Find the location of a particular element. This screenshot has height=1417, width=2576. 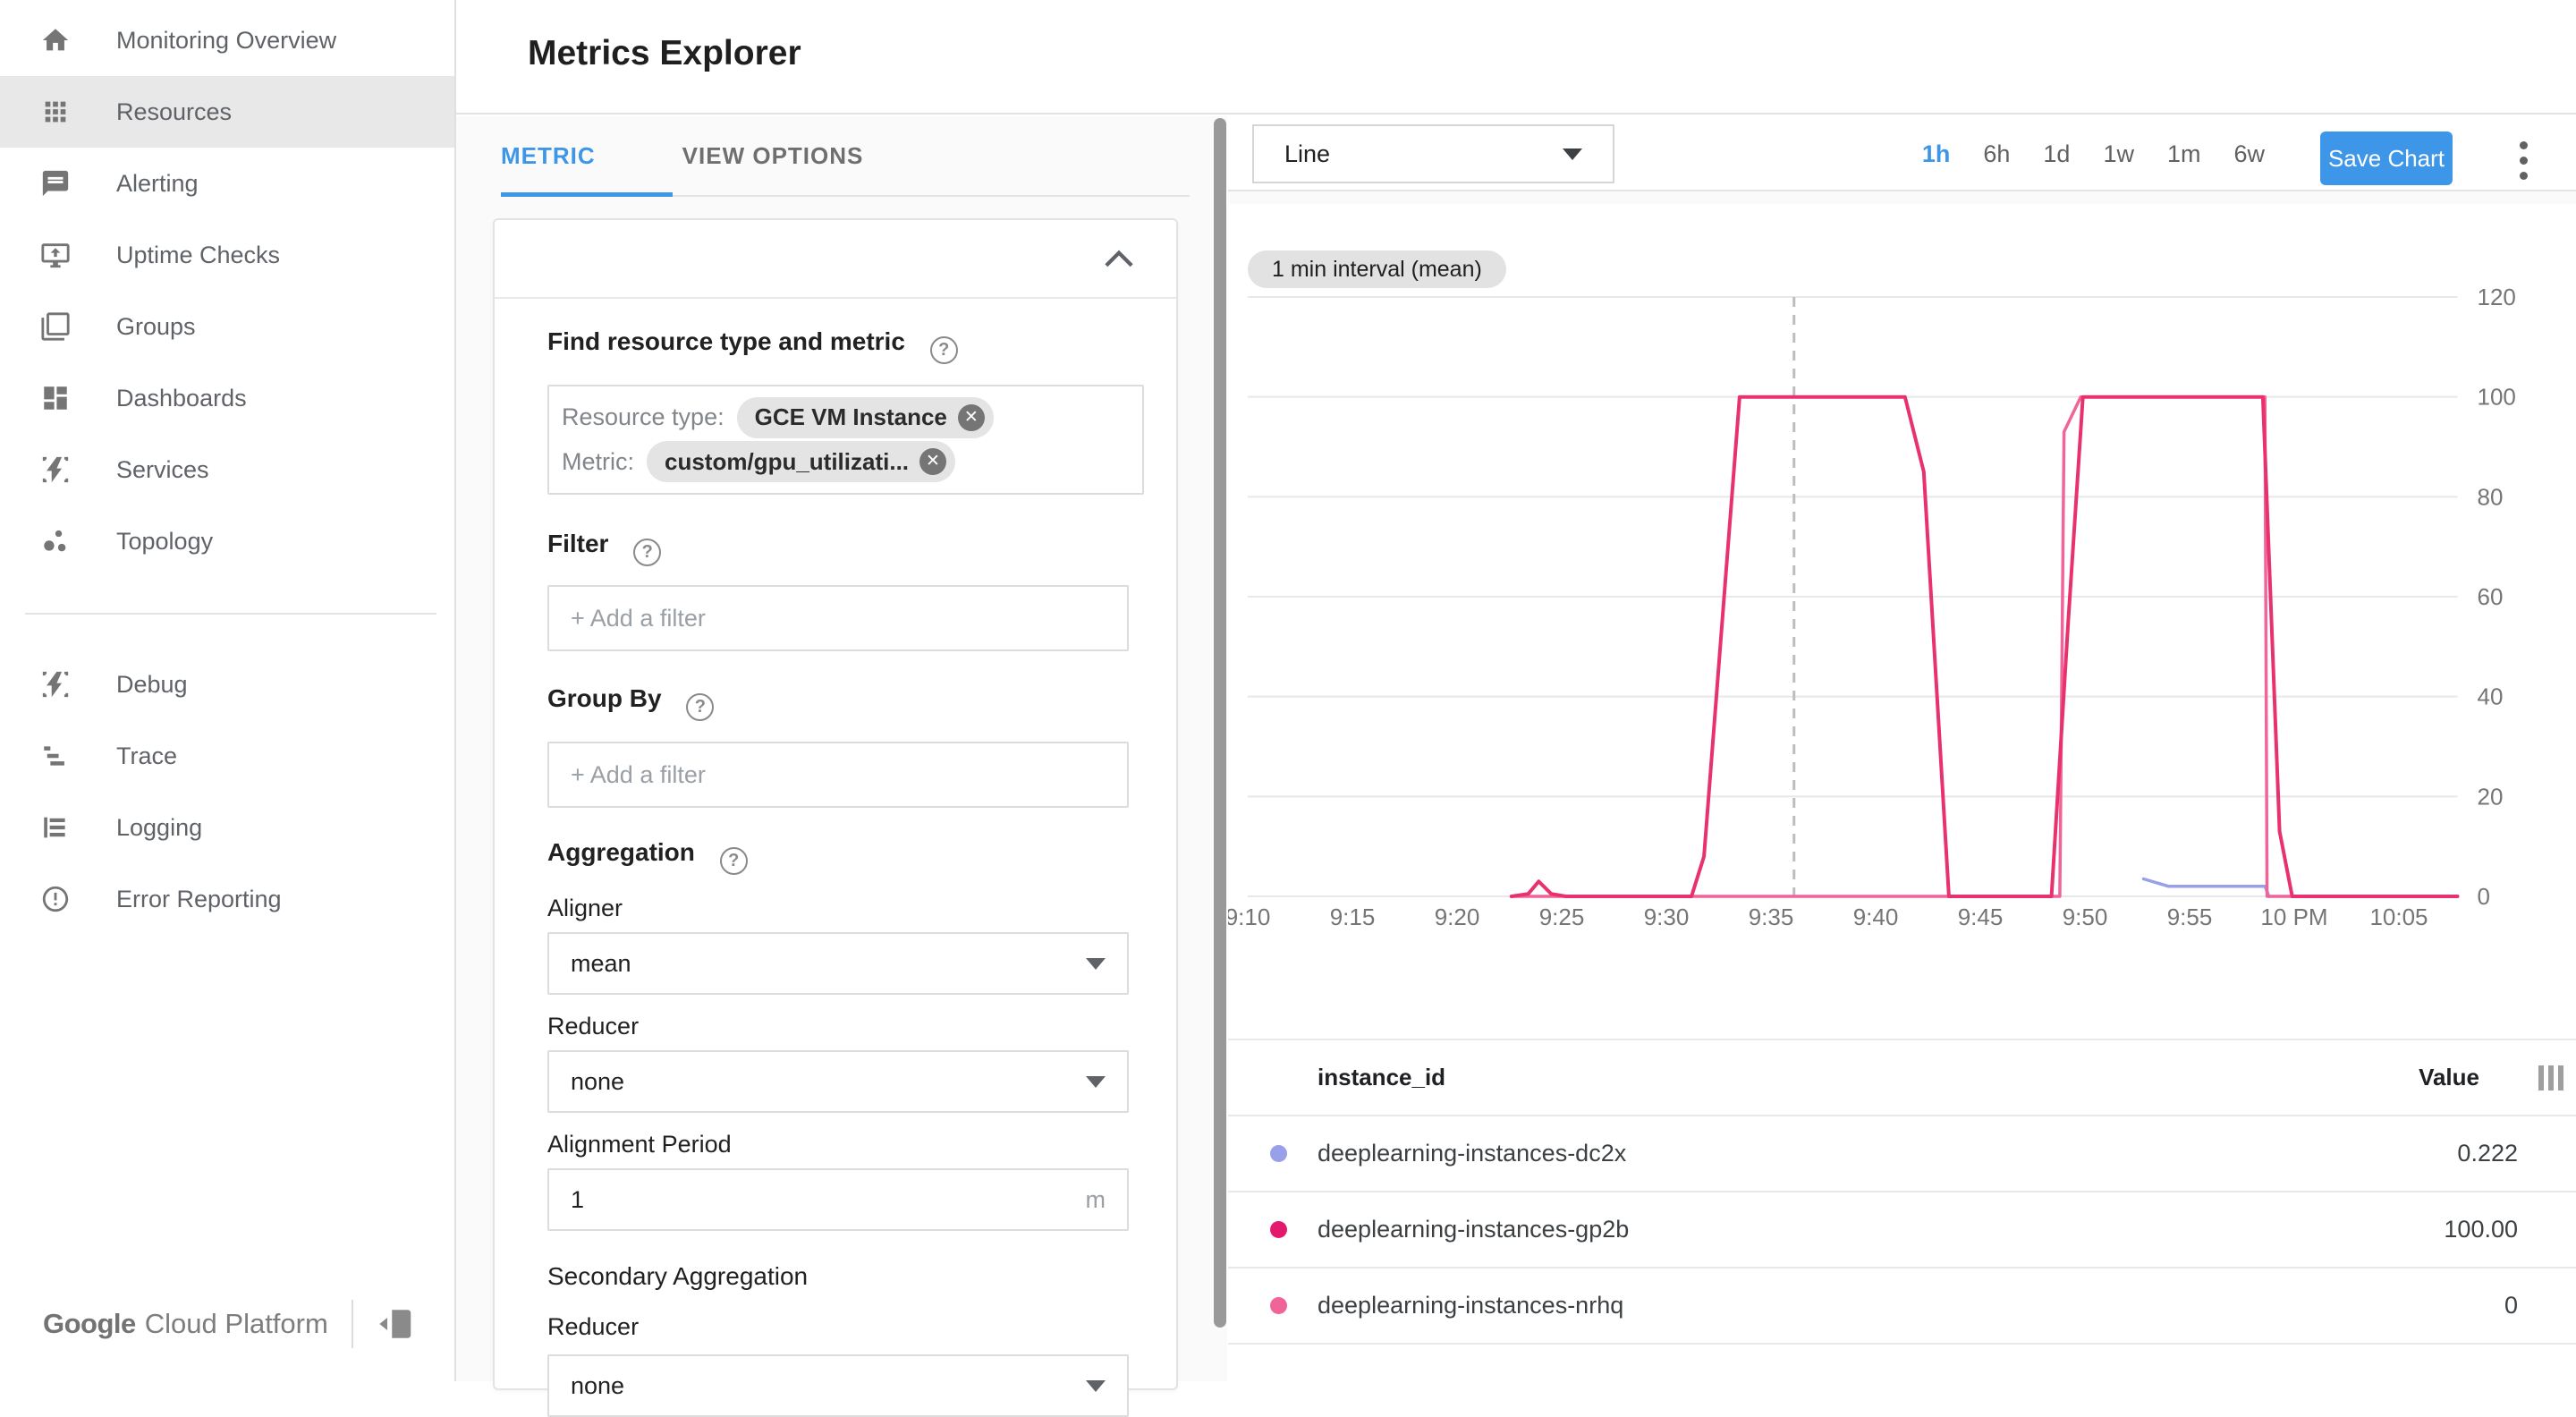

sidebar-item-label: Monitoring Overview is located at coordinates (226, 40).